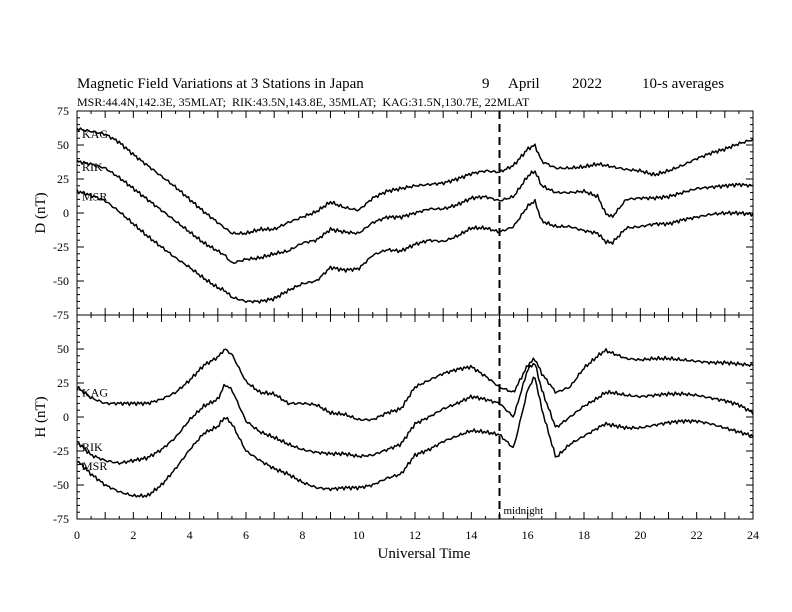  What do you see at coordinates (95, 393) in the screenshot?
I see `h-station-label-kag: KAG` at bounding box center [95, 393].